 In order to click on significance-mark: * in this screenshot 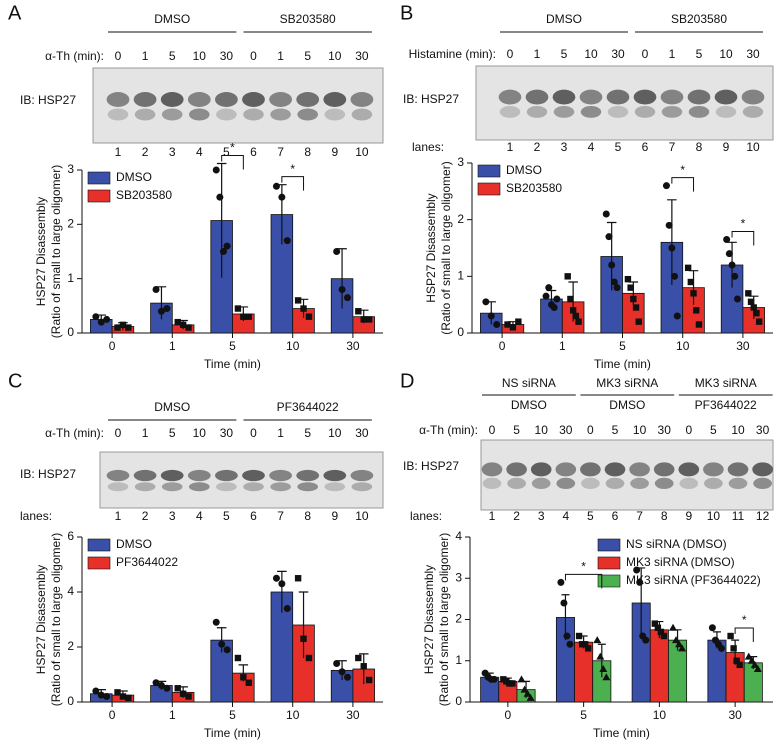, I will do `click(232, 148)`.